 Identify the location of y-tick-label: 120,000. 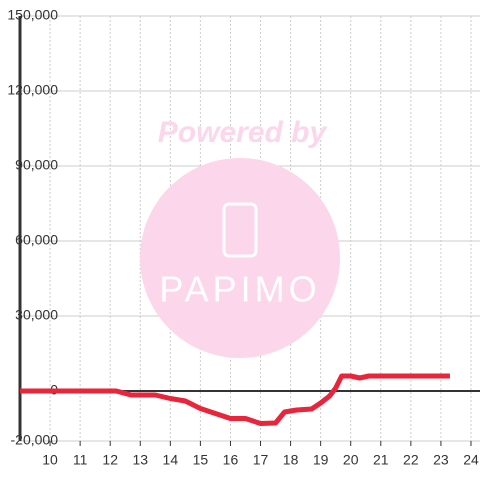
(32, 90).